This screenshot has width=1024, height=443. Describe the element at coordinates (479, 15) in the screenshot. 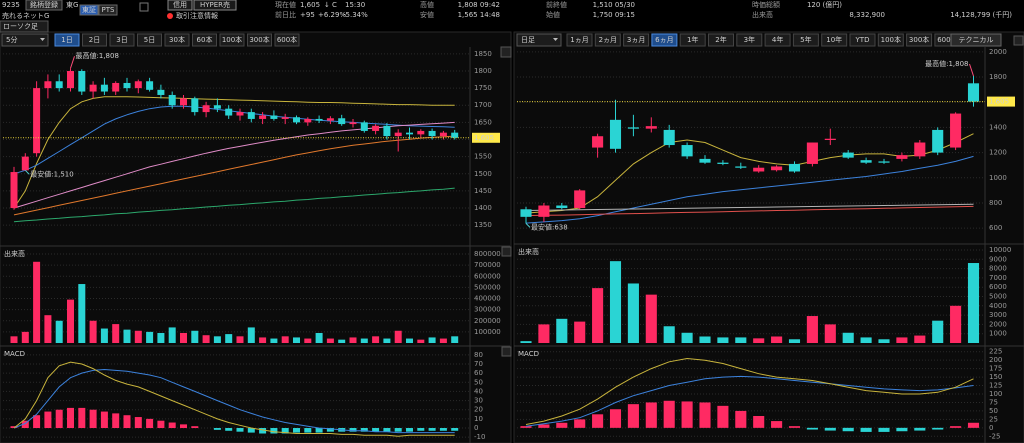

I see `quote-value: 1,565 14:48` at that location.